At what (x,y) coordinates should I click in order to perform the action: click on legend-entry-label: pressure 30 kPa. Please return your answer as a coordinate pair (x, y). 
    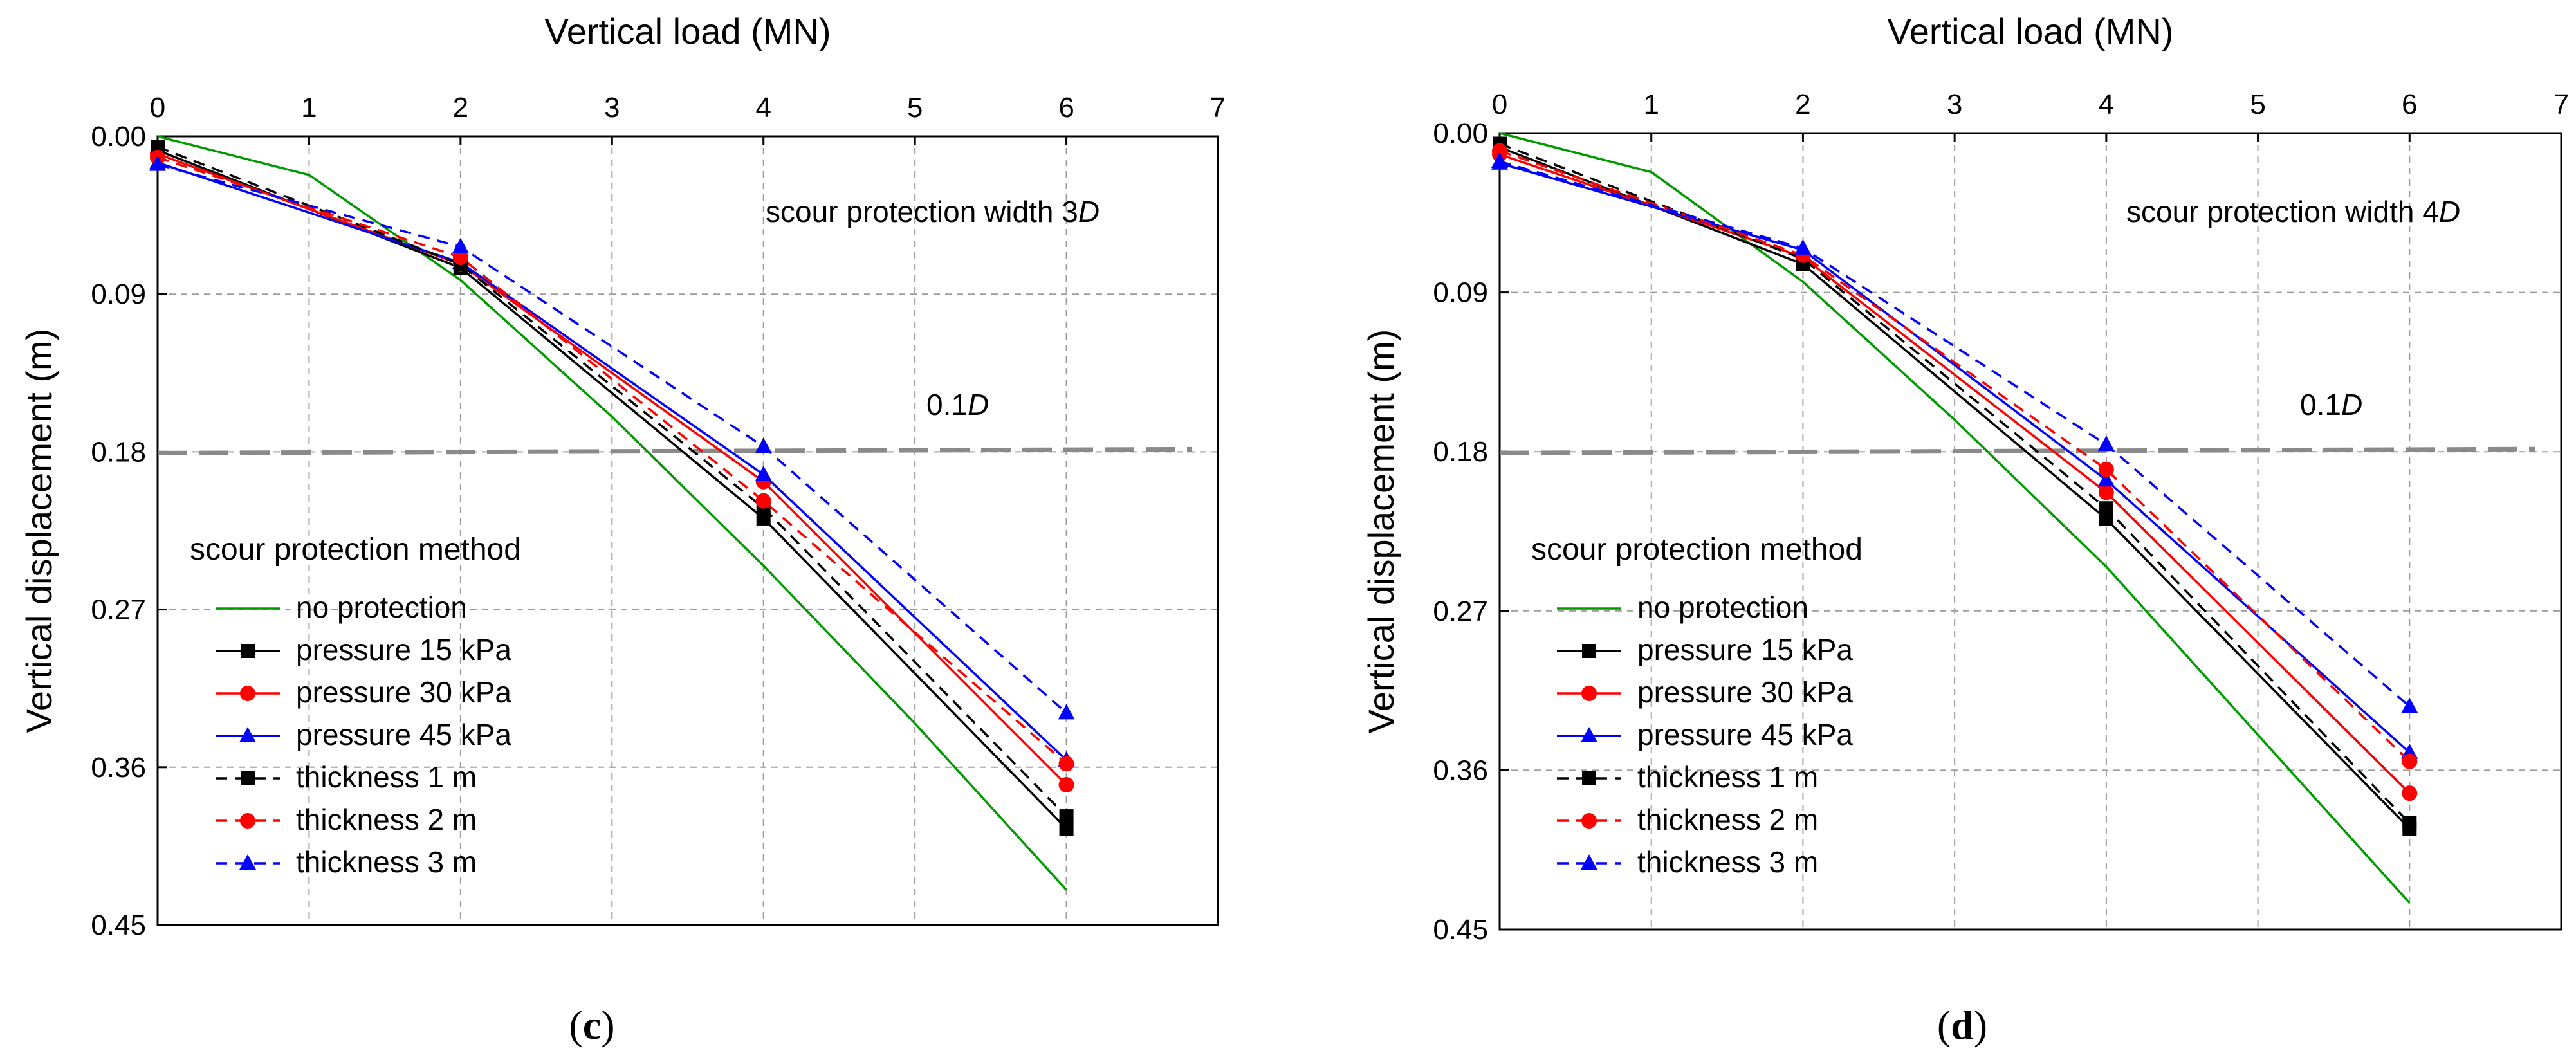
    Looking at the image, I should click on (1745, 692).